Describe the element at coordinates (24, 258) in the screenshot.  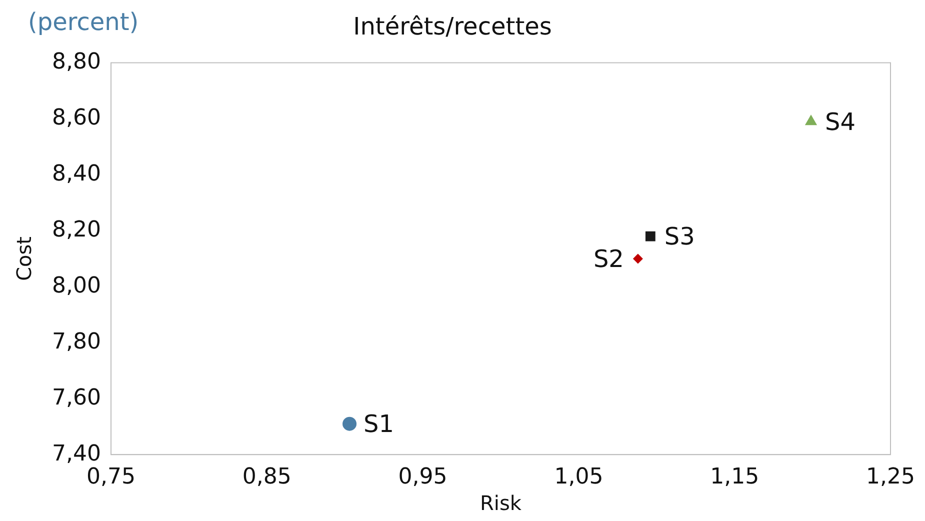
I see `y-axis-title: Cost` at that location.